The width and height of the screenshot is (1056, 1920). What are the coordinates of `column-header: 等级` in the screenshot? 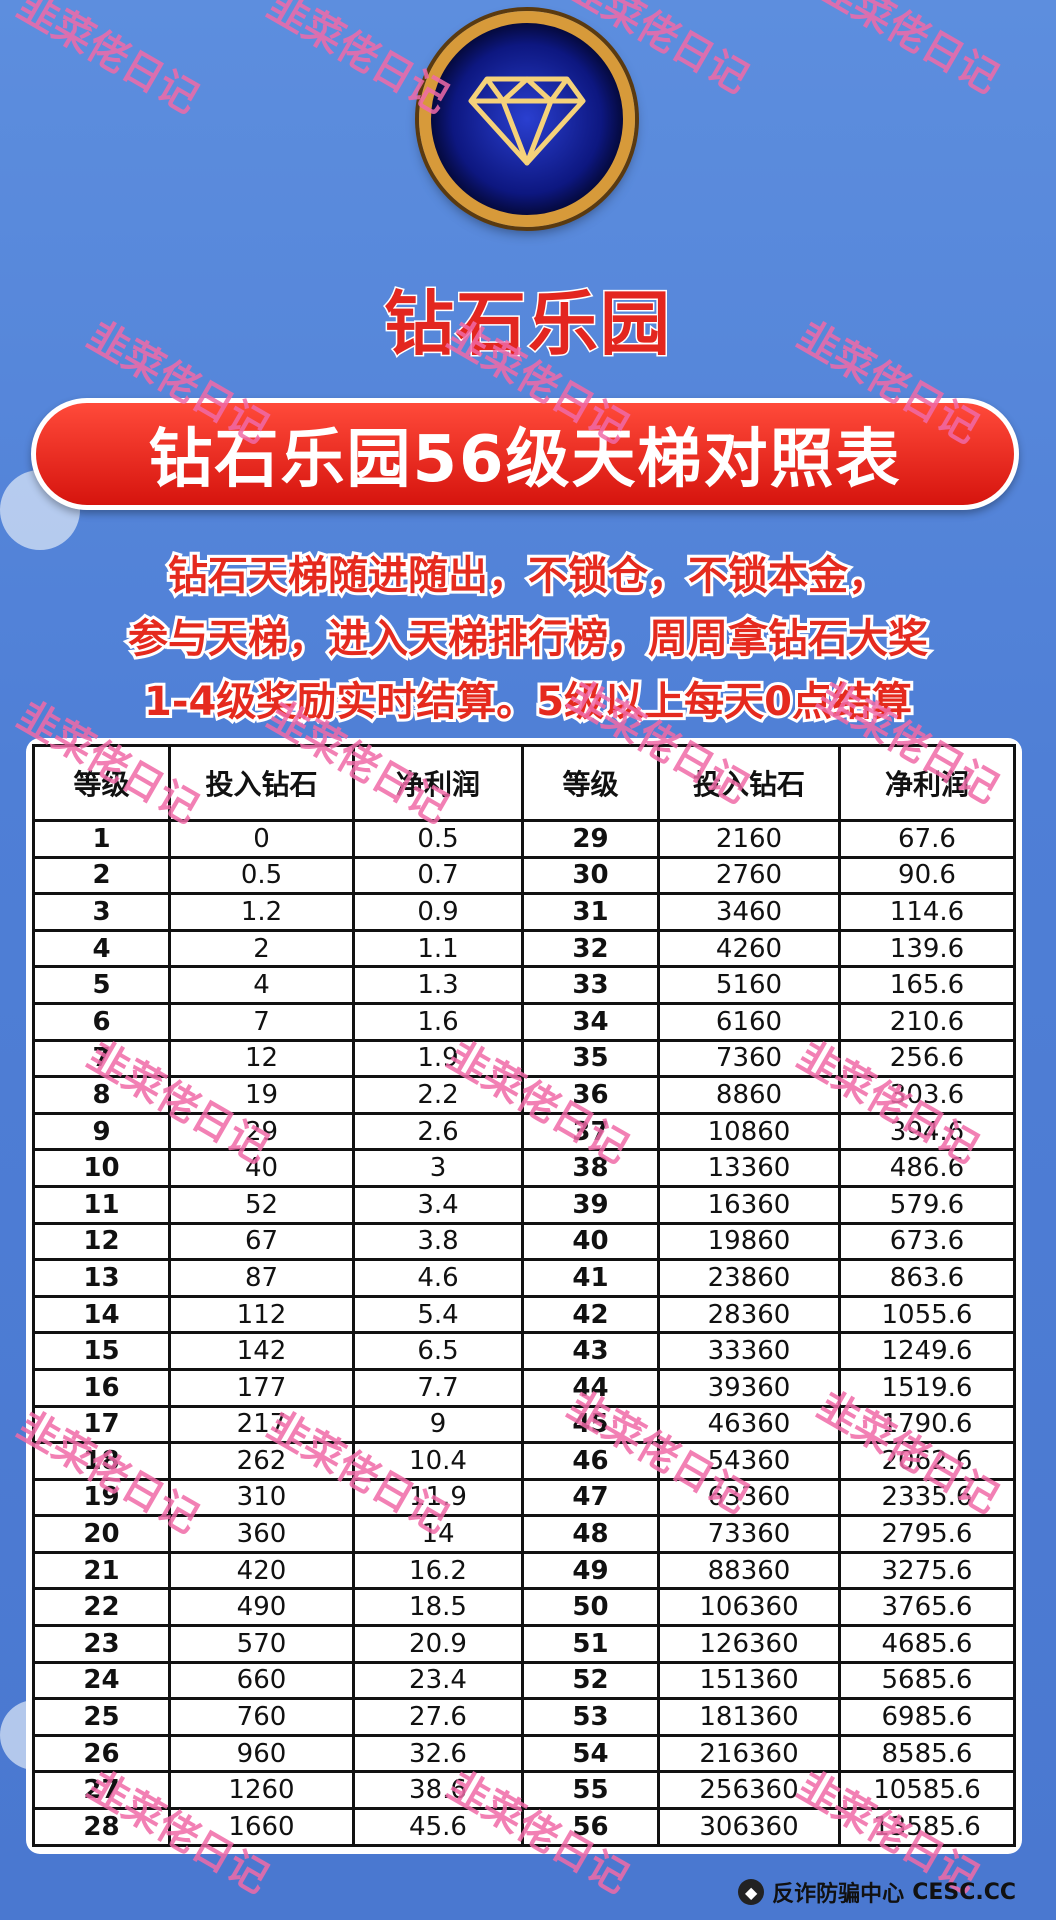 It's located at (590, 783).